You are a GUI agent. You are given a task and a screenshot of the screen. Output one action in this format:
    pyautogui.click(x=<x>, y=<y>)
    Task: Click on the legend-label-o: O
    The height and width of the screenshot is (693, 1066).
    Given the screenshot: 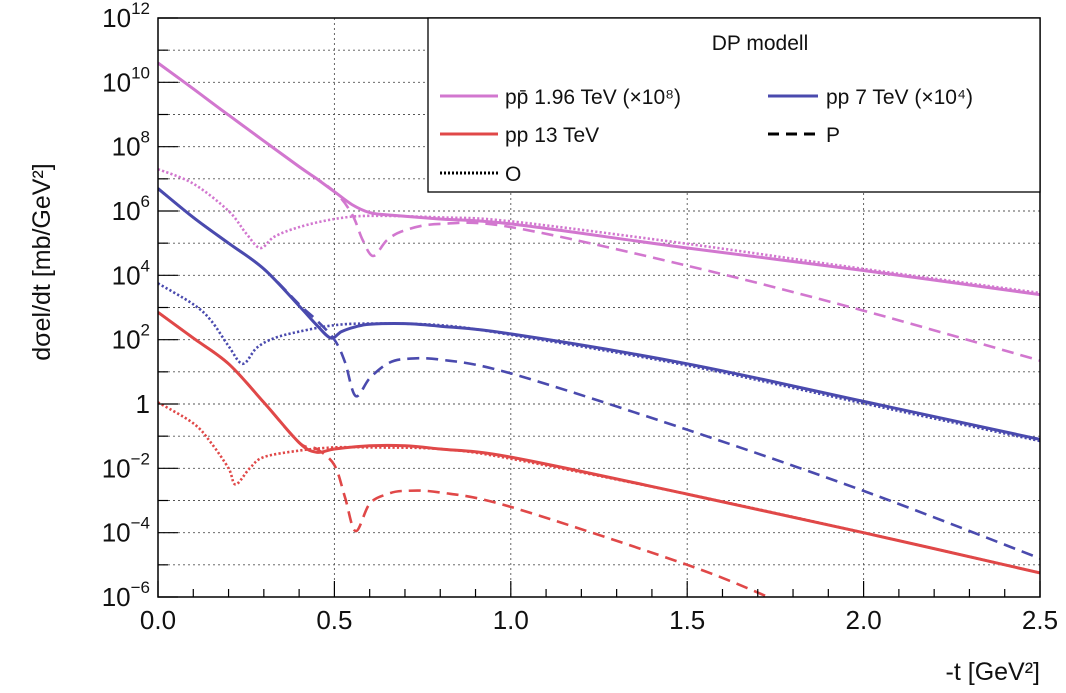 What is the action you would take?
    pyautogui.click(x=513, y=174)
    